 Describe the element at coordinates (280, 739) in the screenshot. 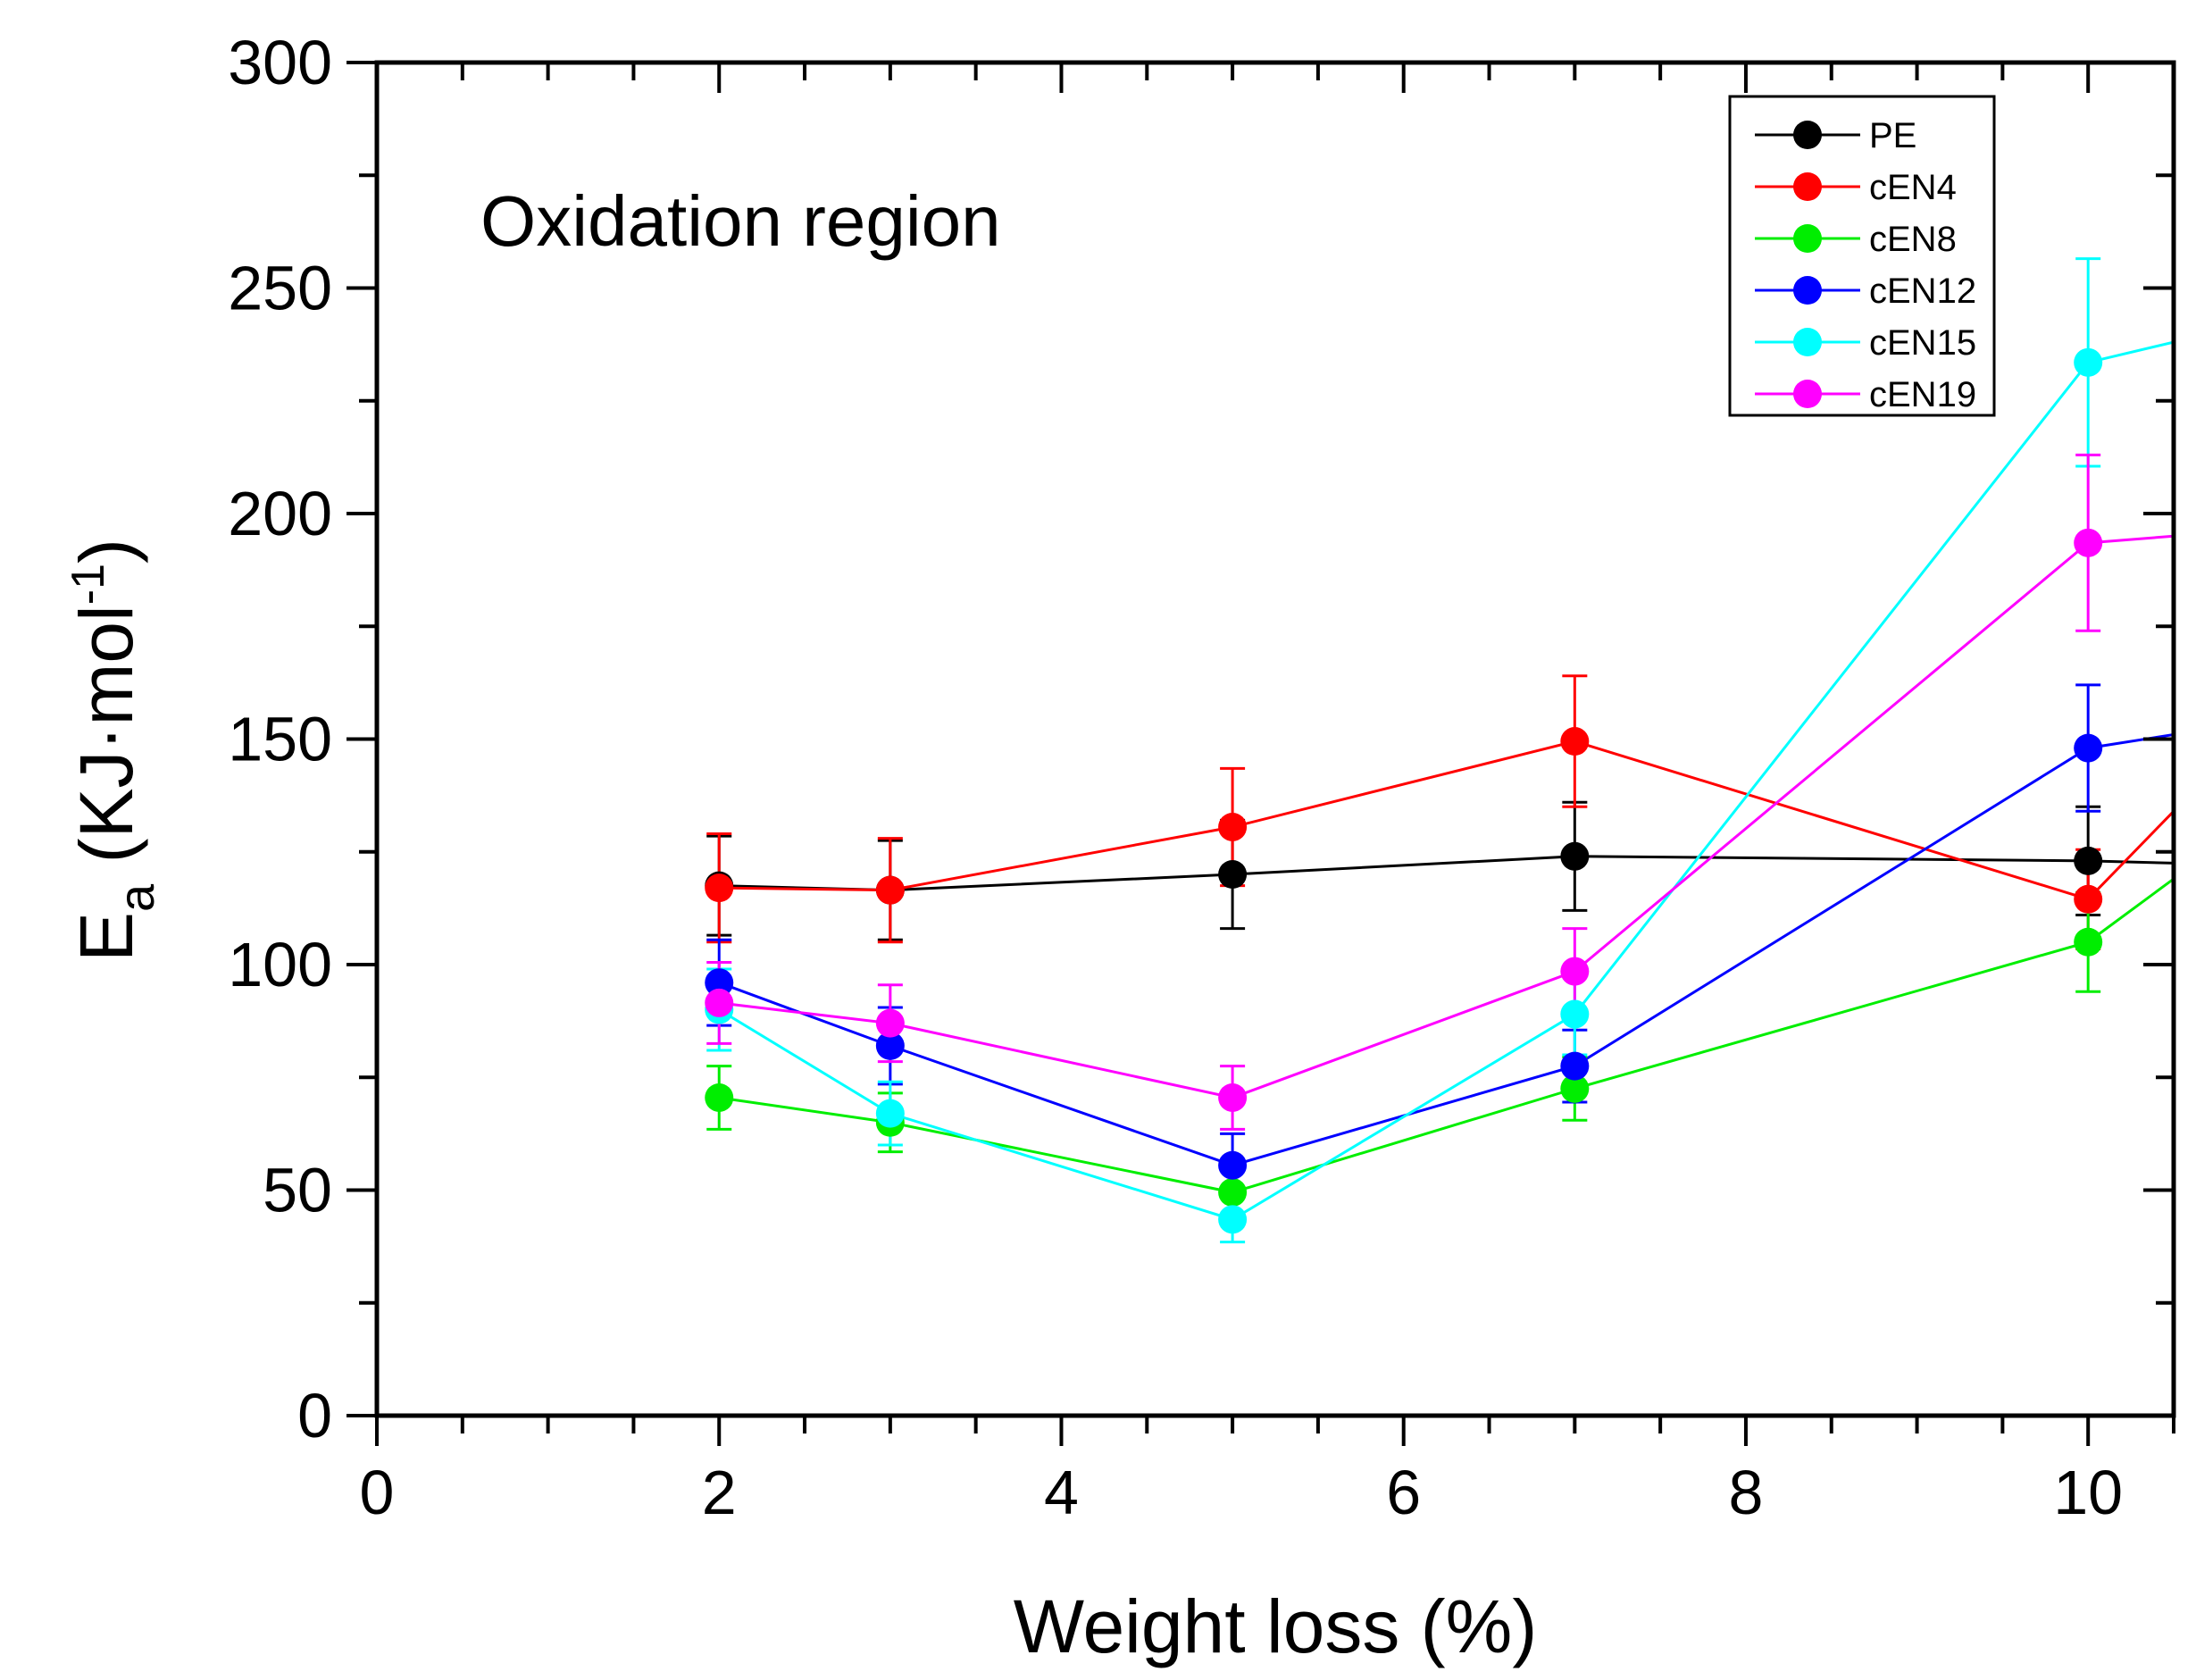

I see `y-tick-label: 150` at that location.